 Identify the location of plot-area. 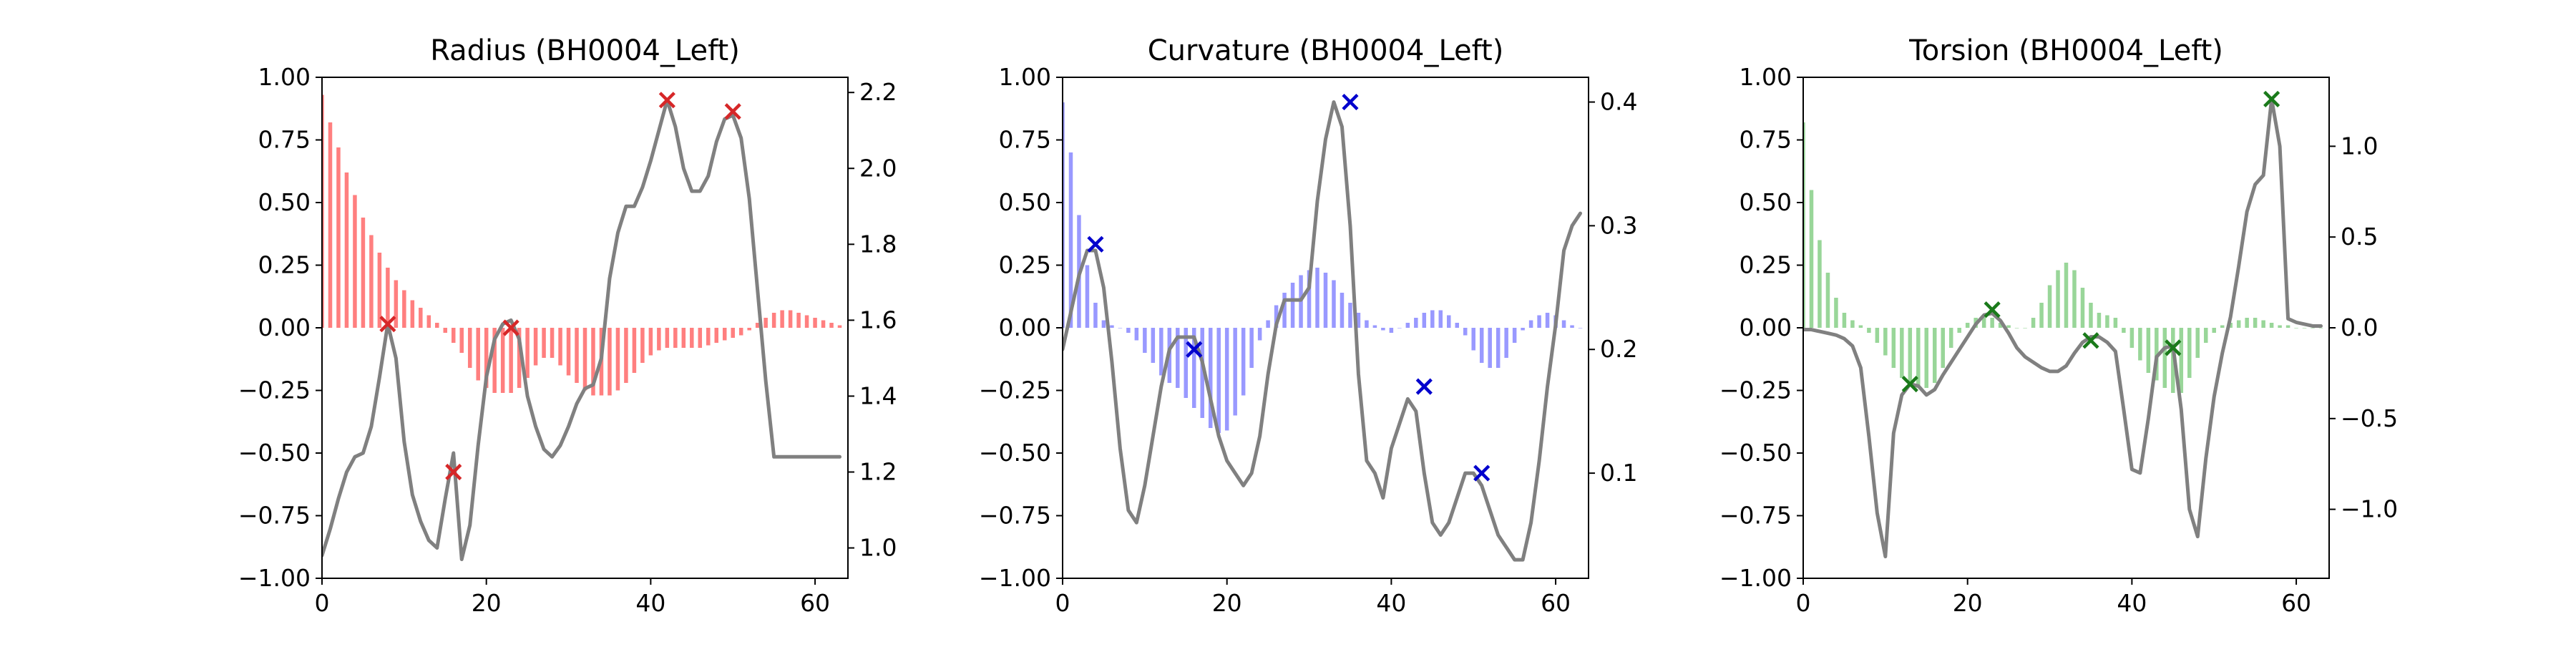
(1323, 331).